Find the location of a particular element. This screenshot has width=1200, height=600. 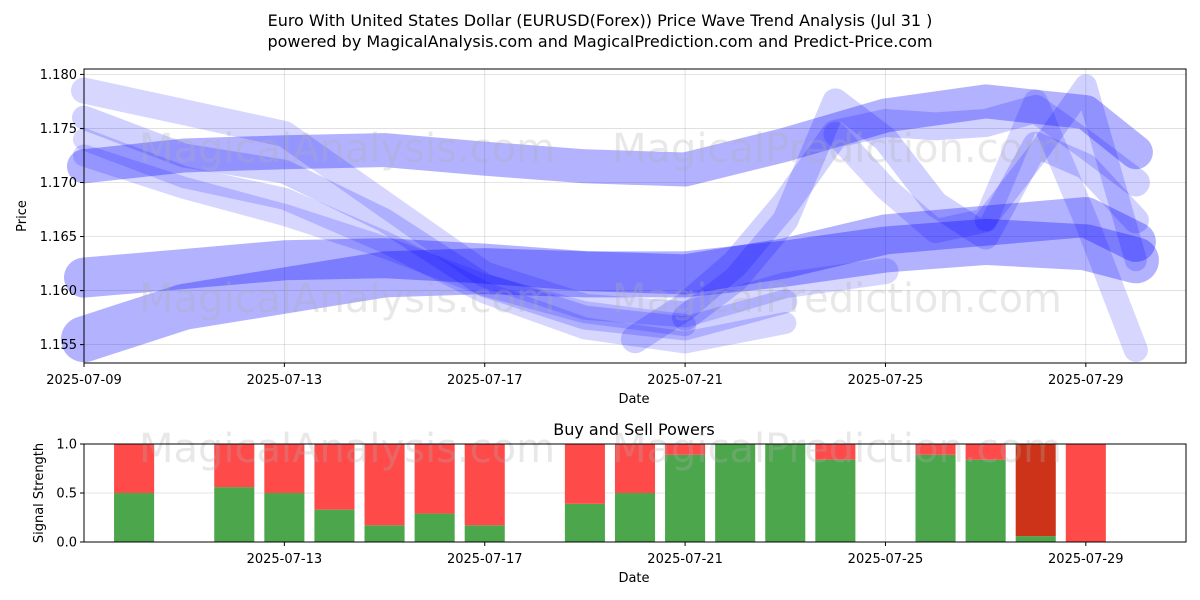

watermark-prediction-top: MagicalPrediction.com is located at coordinates (837, 149).